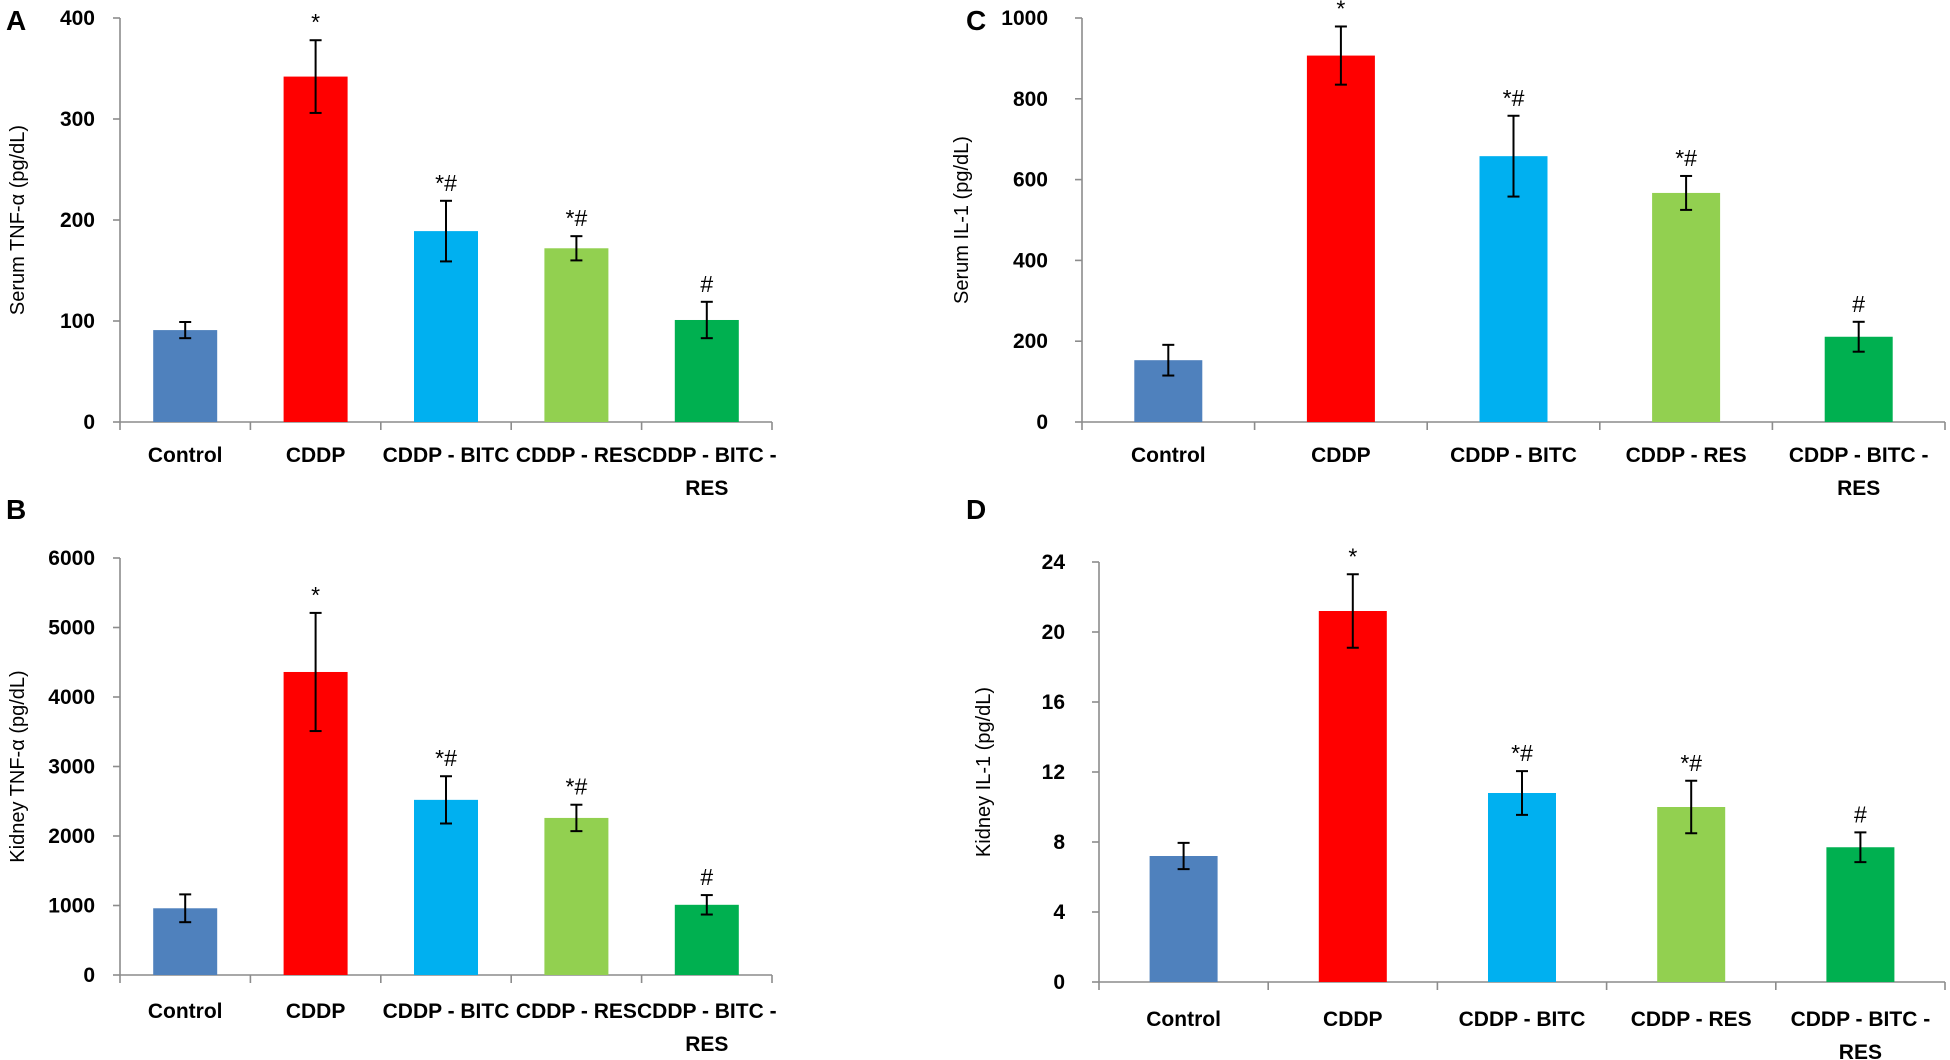  I want to click on panel-letter: A, so click(16, 20).